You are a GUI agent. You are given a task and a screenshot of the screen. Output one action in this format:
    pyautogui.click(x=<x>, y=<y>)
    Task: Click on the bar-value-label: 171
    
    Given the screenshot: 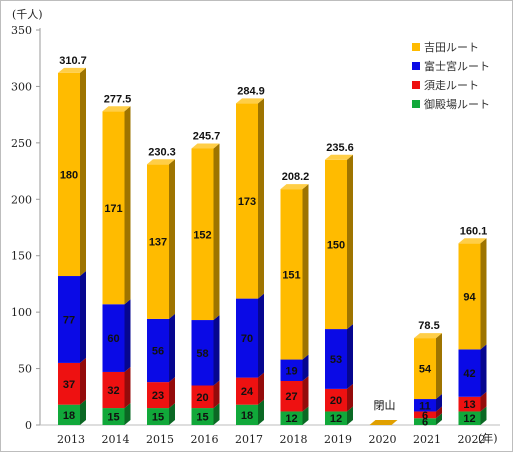 What is the action you would take?
    pyautogui.click(x=113, y=209)
    